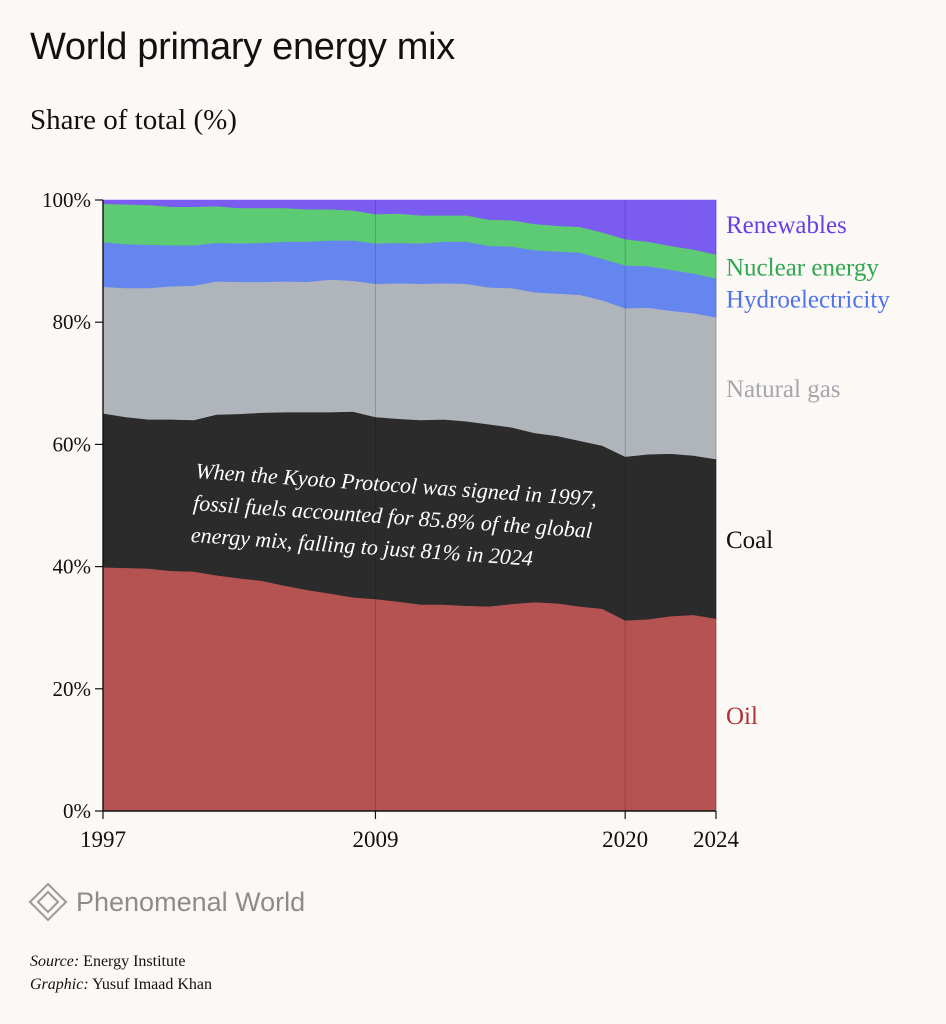 This screenshot has width=946, height=1024. Describe the element at coordinates (59, 984) in the screenshot. I see `graphic-label: Graphic:` at that location.